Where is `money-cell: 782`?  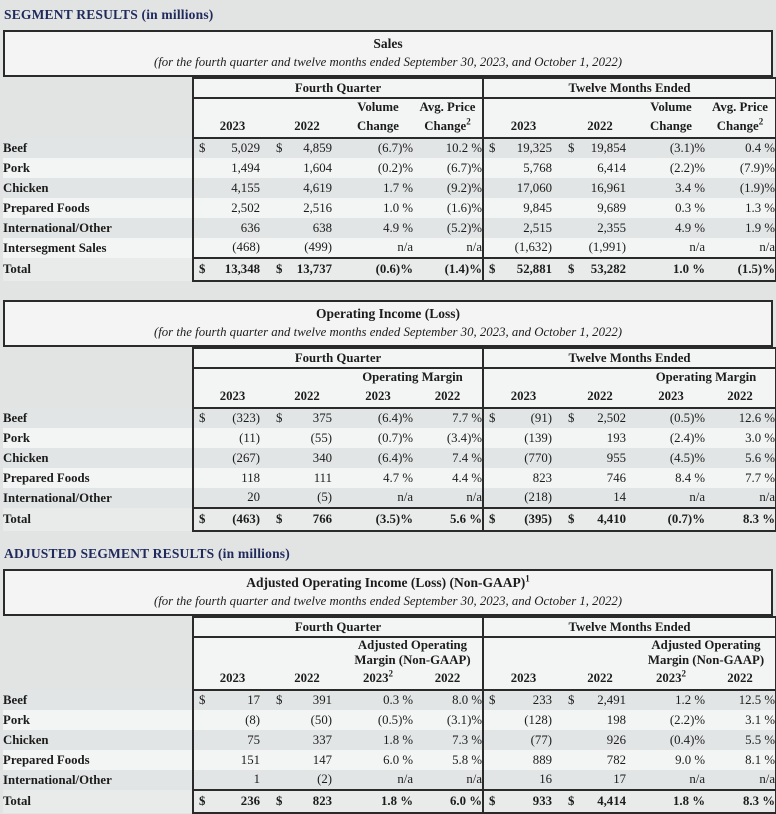 money-cell: 782 is located at coordinates (600, 760).